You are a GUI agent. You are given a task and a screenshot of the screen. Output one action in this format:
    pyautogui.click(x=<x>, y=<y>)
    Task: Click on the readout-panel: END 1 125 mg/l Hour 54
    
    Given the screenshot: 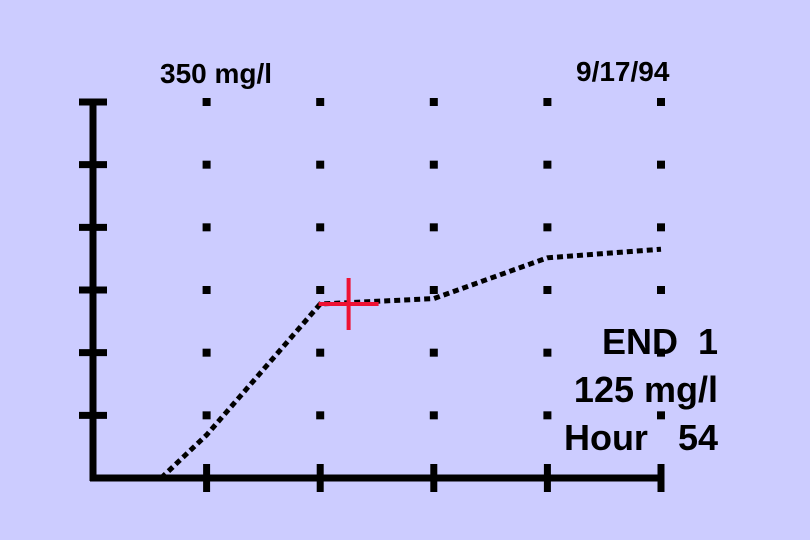 What is the action you would take?
    pyautogui.click(x=641, y=390)
    